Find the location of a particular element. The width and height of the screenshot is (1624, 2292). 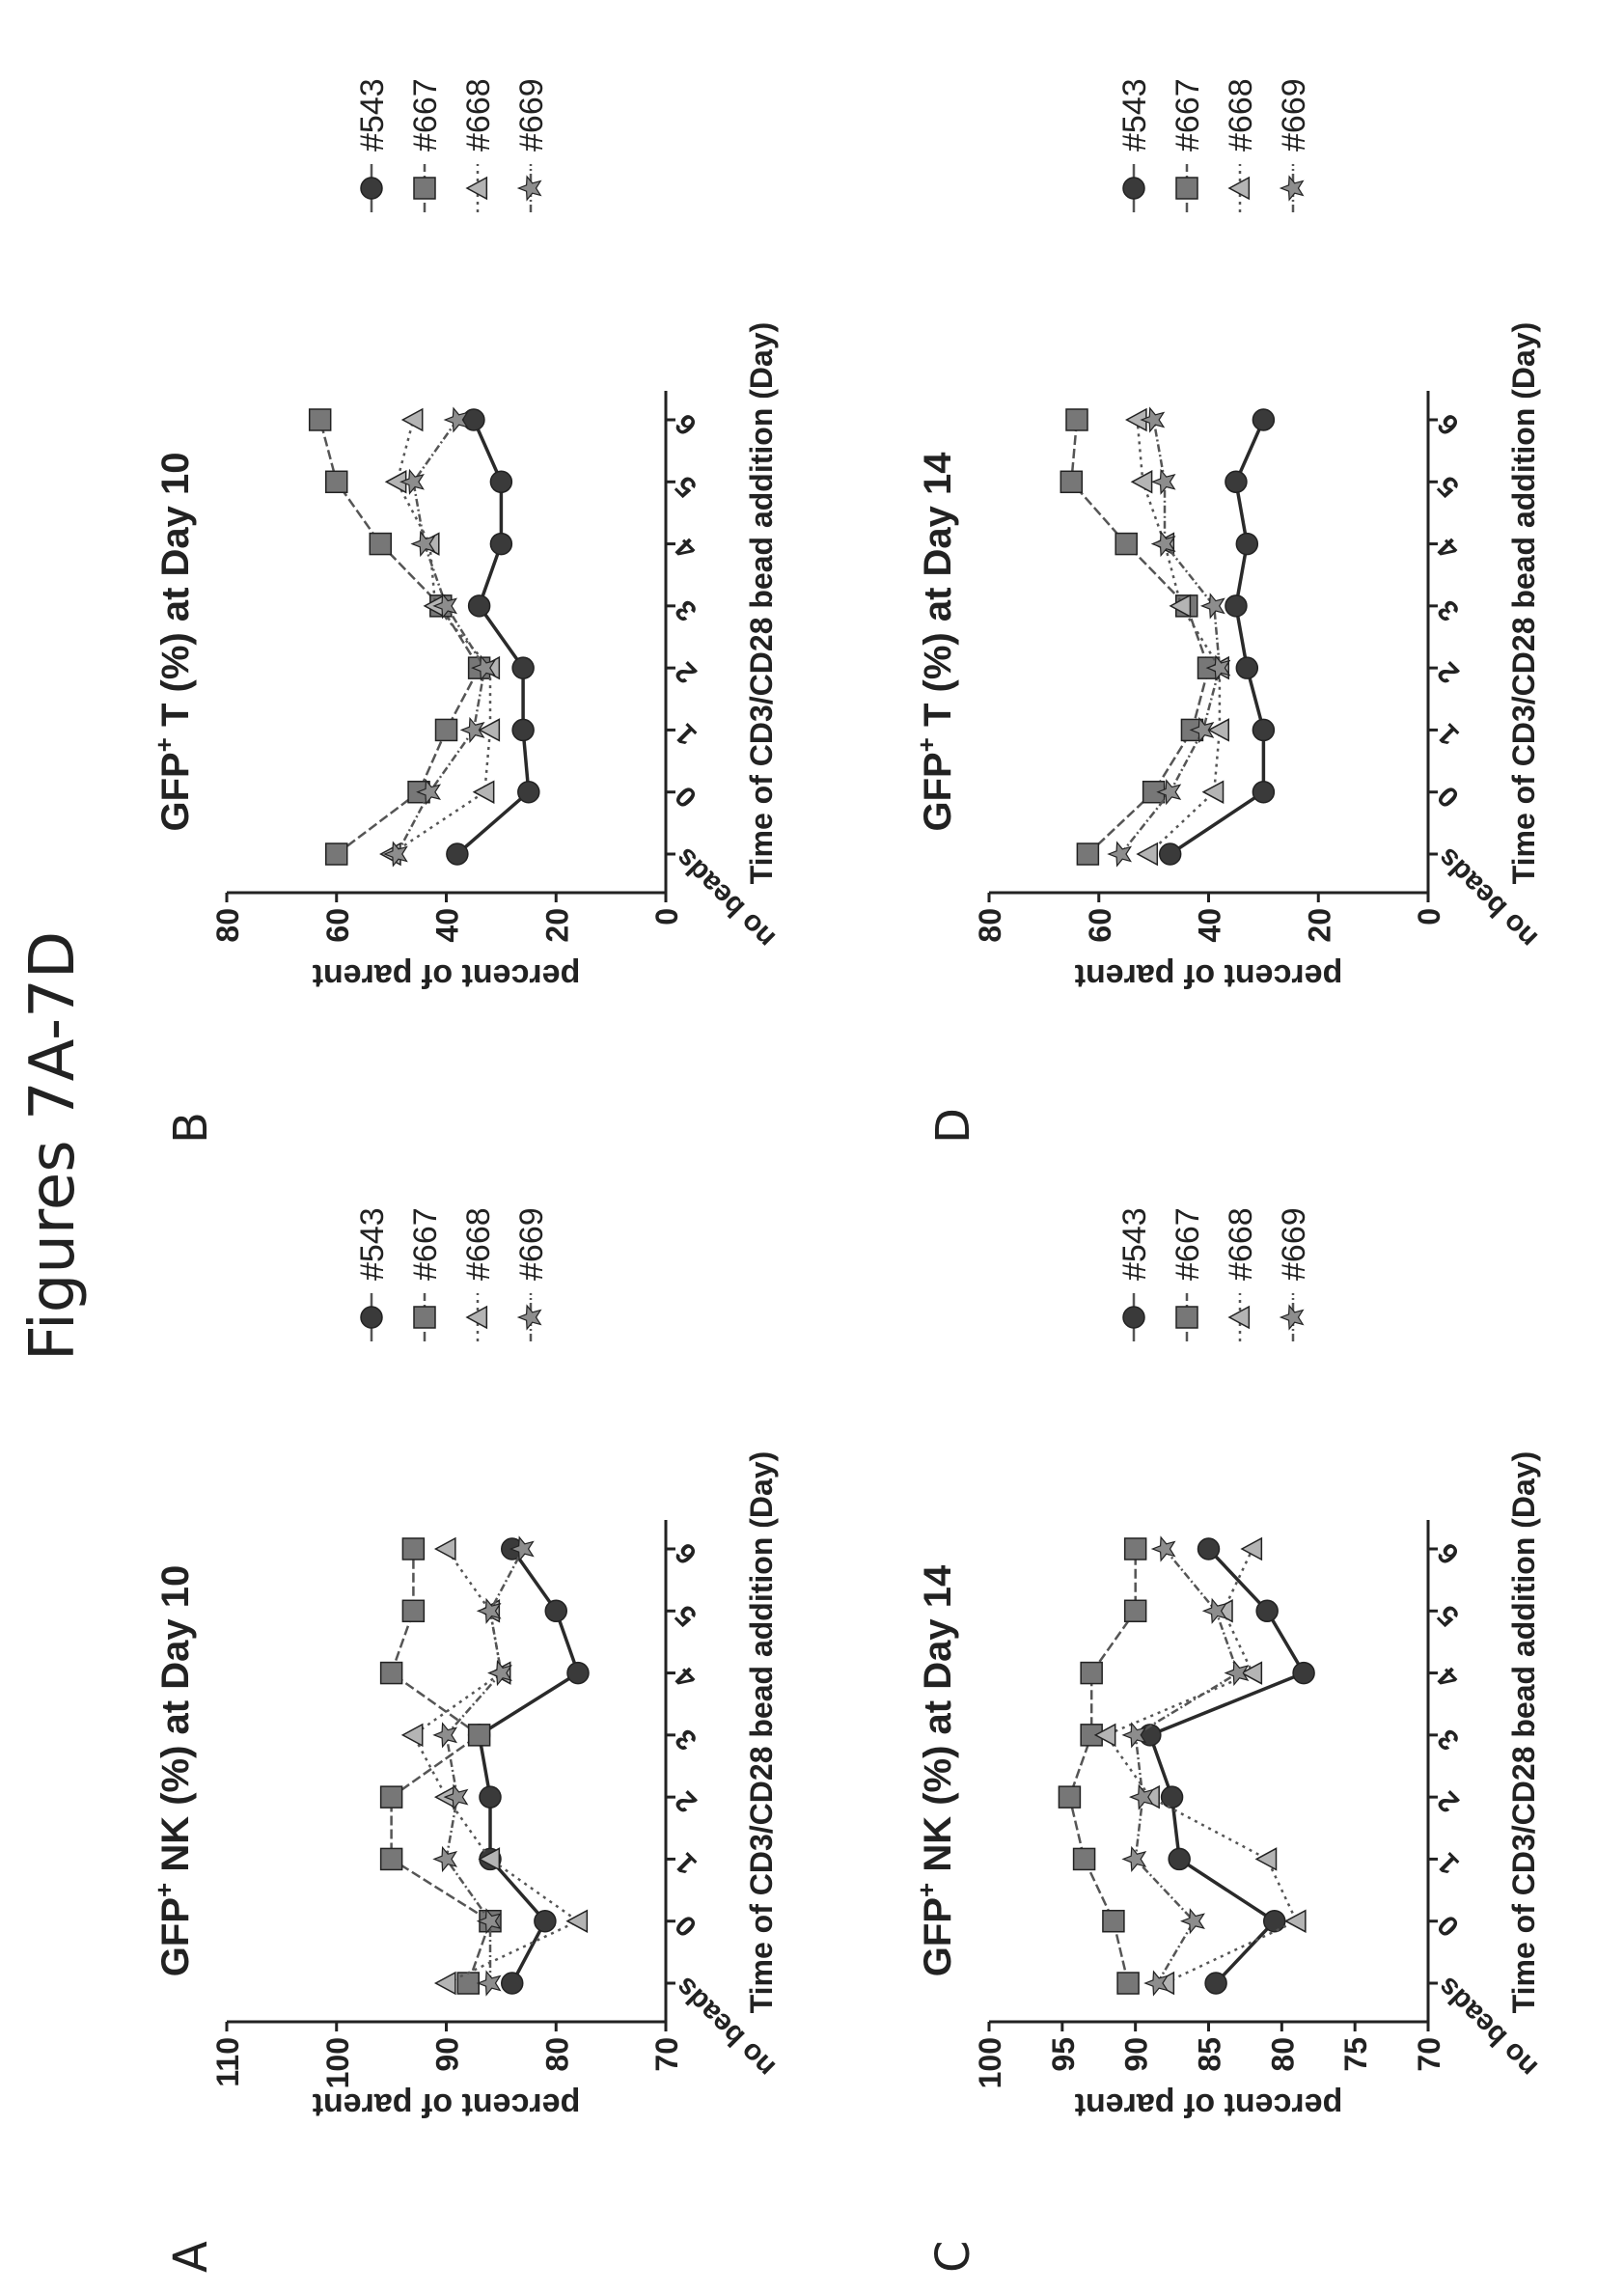

y-tick-label: 20 is located at coordinates (556, 925).